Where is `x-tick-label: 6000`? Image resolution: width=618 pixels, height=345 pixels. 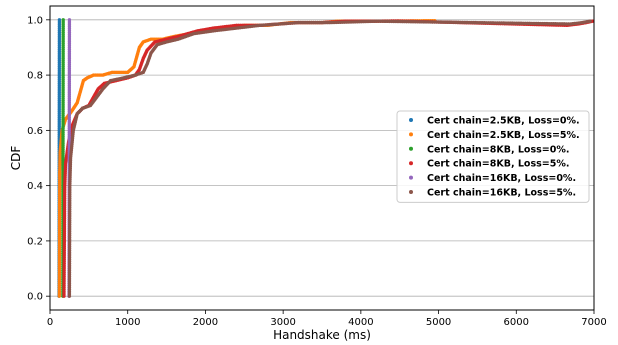
x-tick-label: 6000 is located at coordinates (516, 322).